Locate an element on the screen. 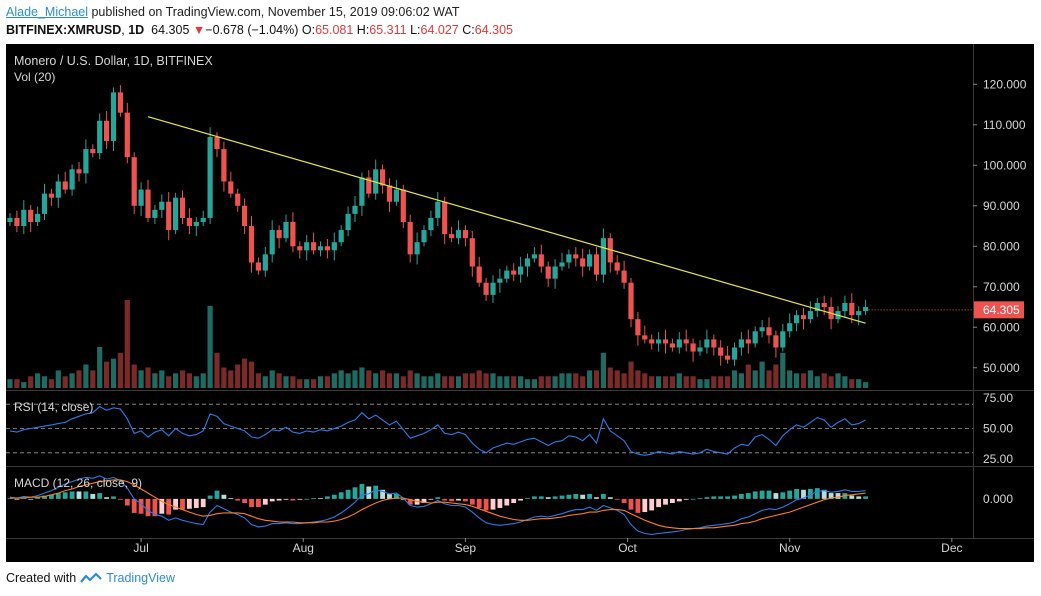 The image size is (1041, 596). price-tick-label: 70.000 is located at coordinates (1001, 287).